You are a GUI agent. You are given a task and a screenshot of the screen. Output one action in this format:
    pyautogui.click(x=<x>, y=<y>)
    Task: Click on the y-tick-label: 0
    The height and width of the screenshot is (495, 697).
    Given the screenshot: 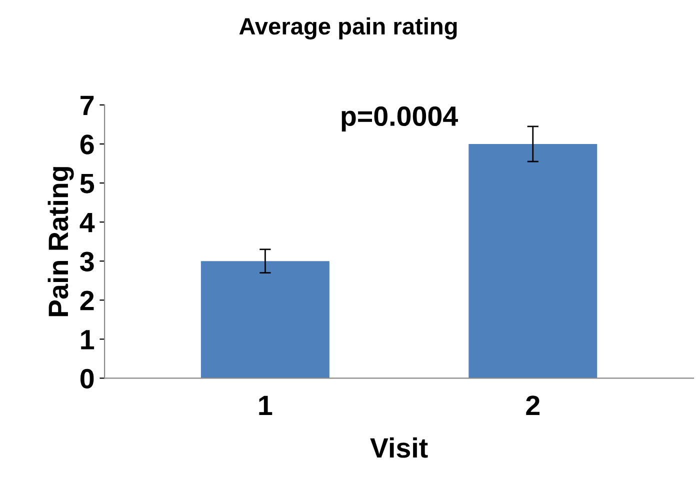 What is the action you would take?
    pyautogui.click(x=87, y=378)
    